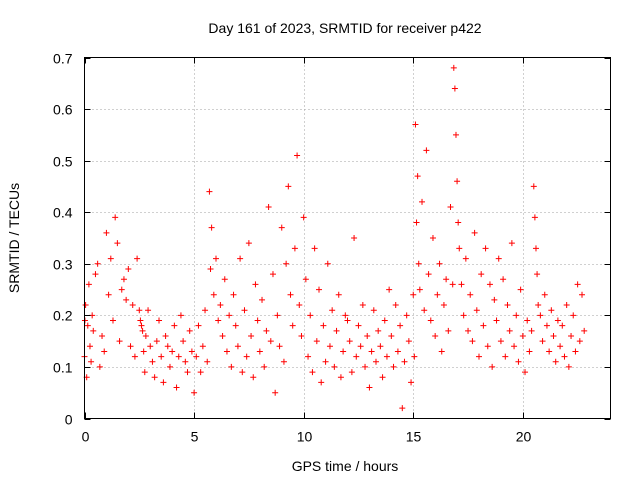  I want to click on y-tick-labels: 0 0.1 0.2 0.3 0.4 0.5 0.6 0.7, so click(63, 239).